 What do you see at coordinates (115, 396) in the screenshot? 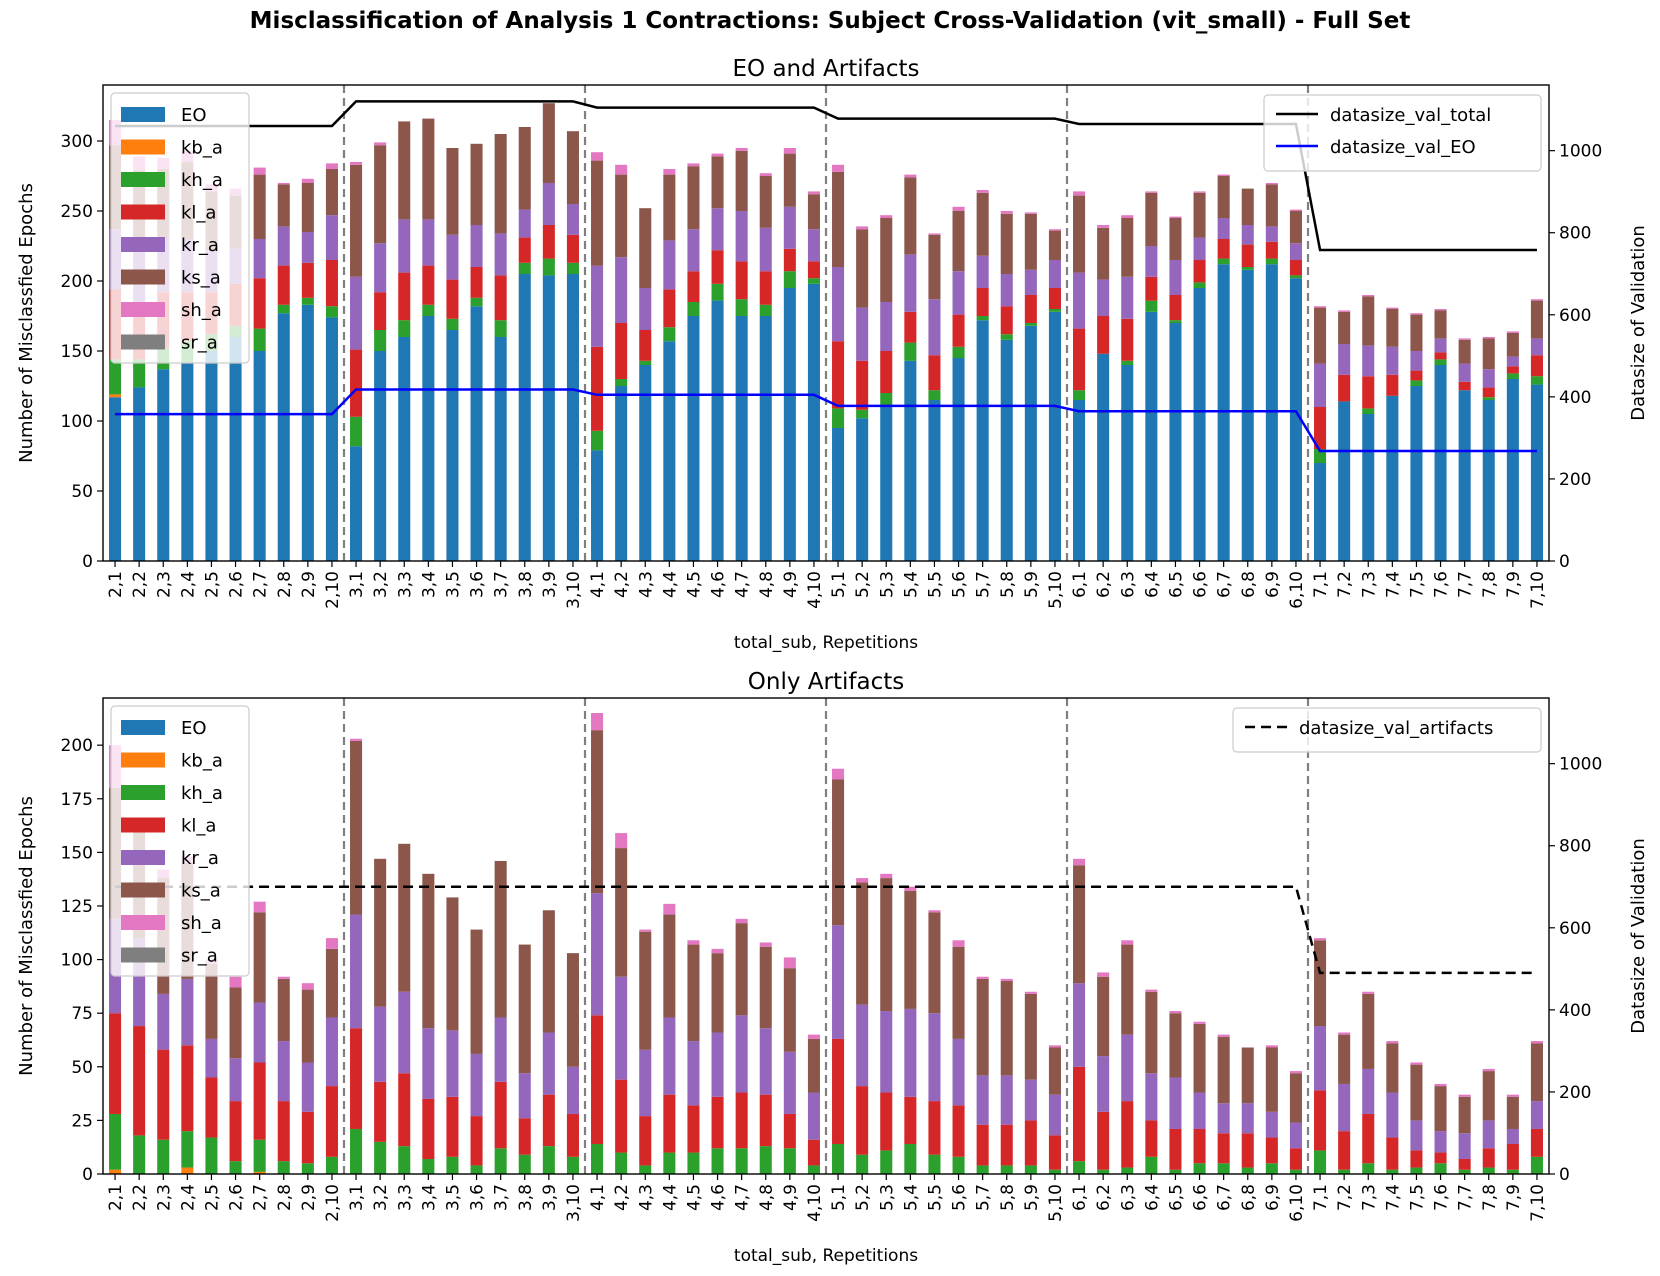
I see `series-kb_a` at bounding box center [115, 396].